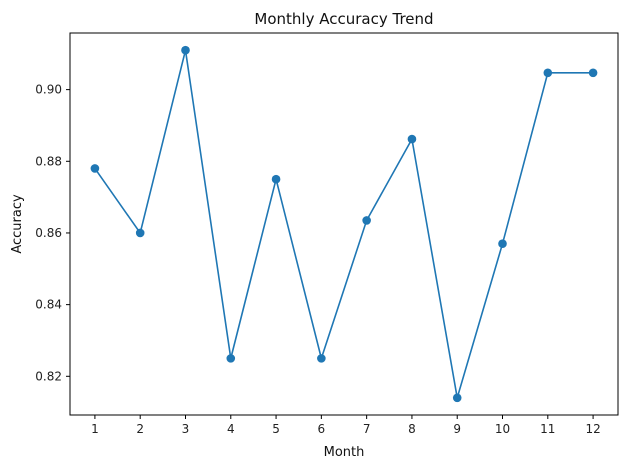 This screenshot has width=630, height=470. Describe the element at coordinates (322, 429) in the screenshot. I see `x-tick-label: 6` at that location.